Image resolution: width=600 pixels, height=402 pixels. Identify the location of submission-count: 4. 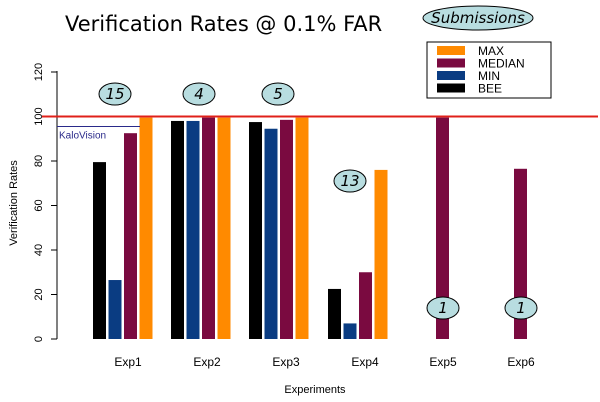
(199, 94).